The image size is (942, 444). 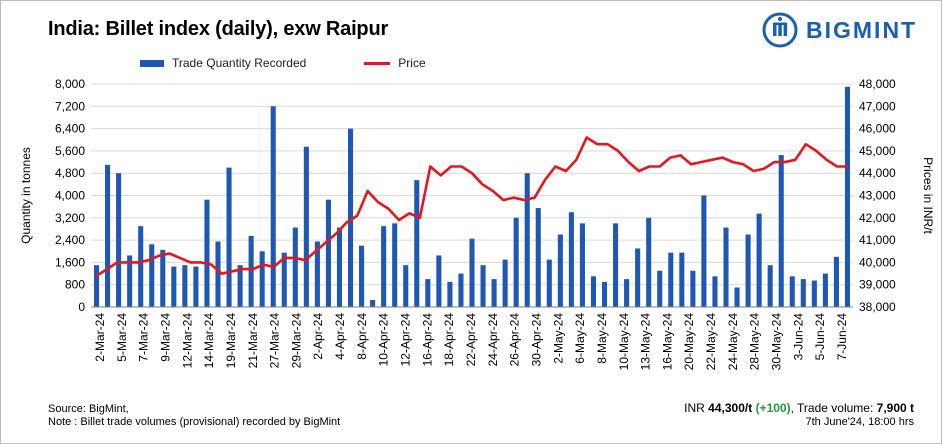 What do you see at coordinates (820, 337) in the screenshot?
I see `x-tick-label: 5-Jun-24` at bounding box center [820, 337].